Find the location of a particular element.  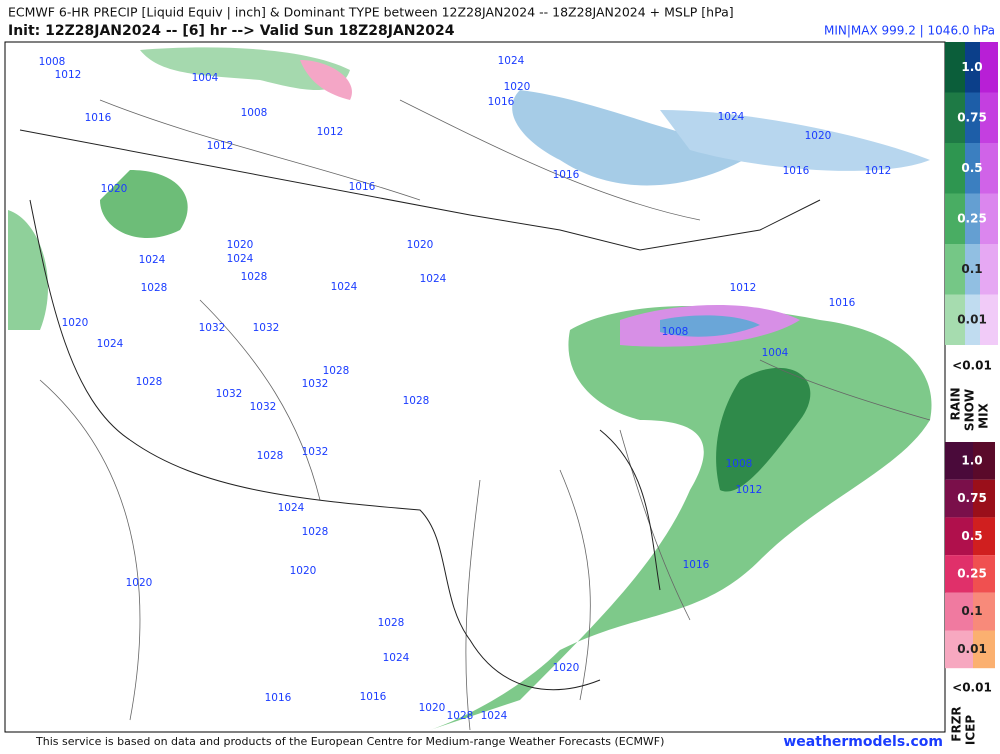

legend-type: MIX is located at coordinates (984, 415).